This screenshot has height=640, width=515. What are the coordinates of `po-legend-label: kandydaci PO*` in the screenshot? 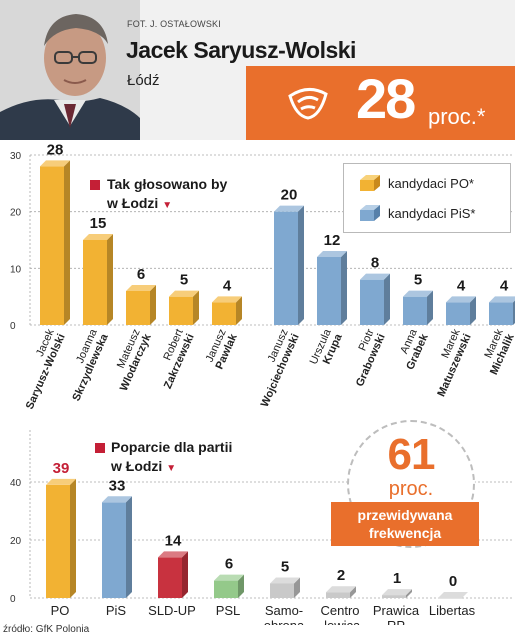 It's located at (431, 183).